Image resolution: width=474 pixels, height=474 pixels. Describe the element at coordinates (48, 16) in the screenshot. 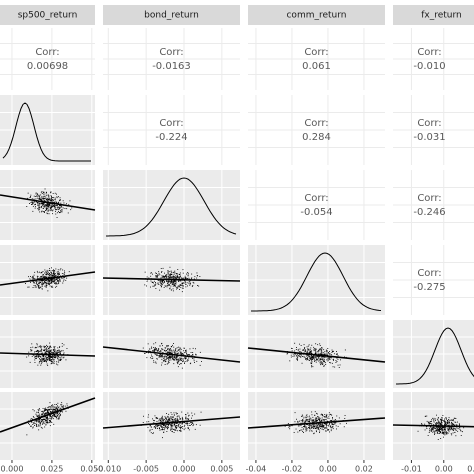

I see `strip-label: sp500_return` at that location.